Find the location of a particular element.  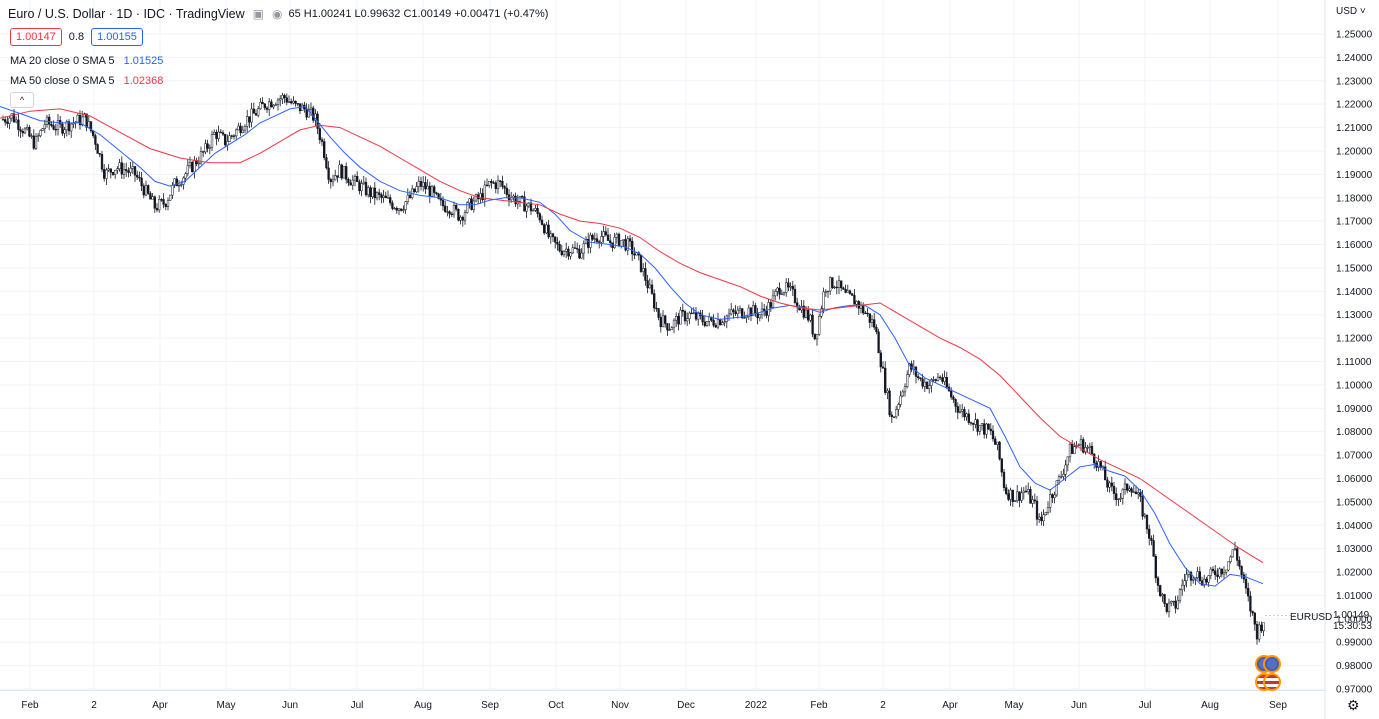

gear-icon: ⚙ is located at coordinates (1353, 705).